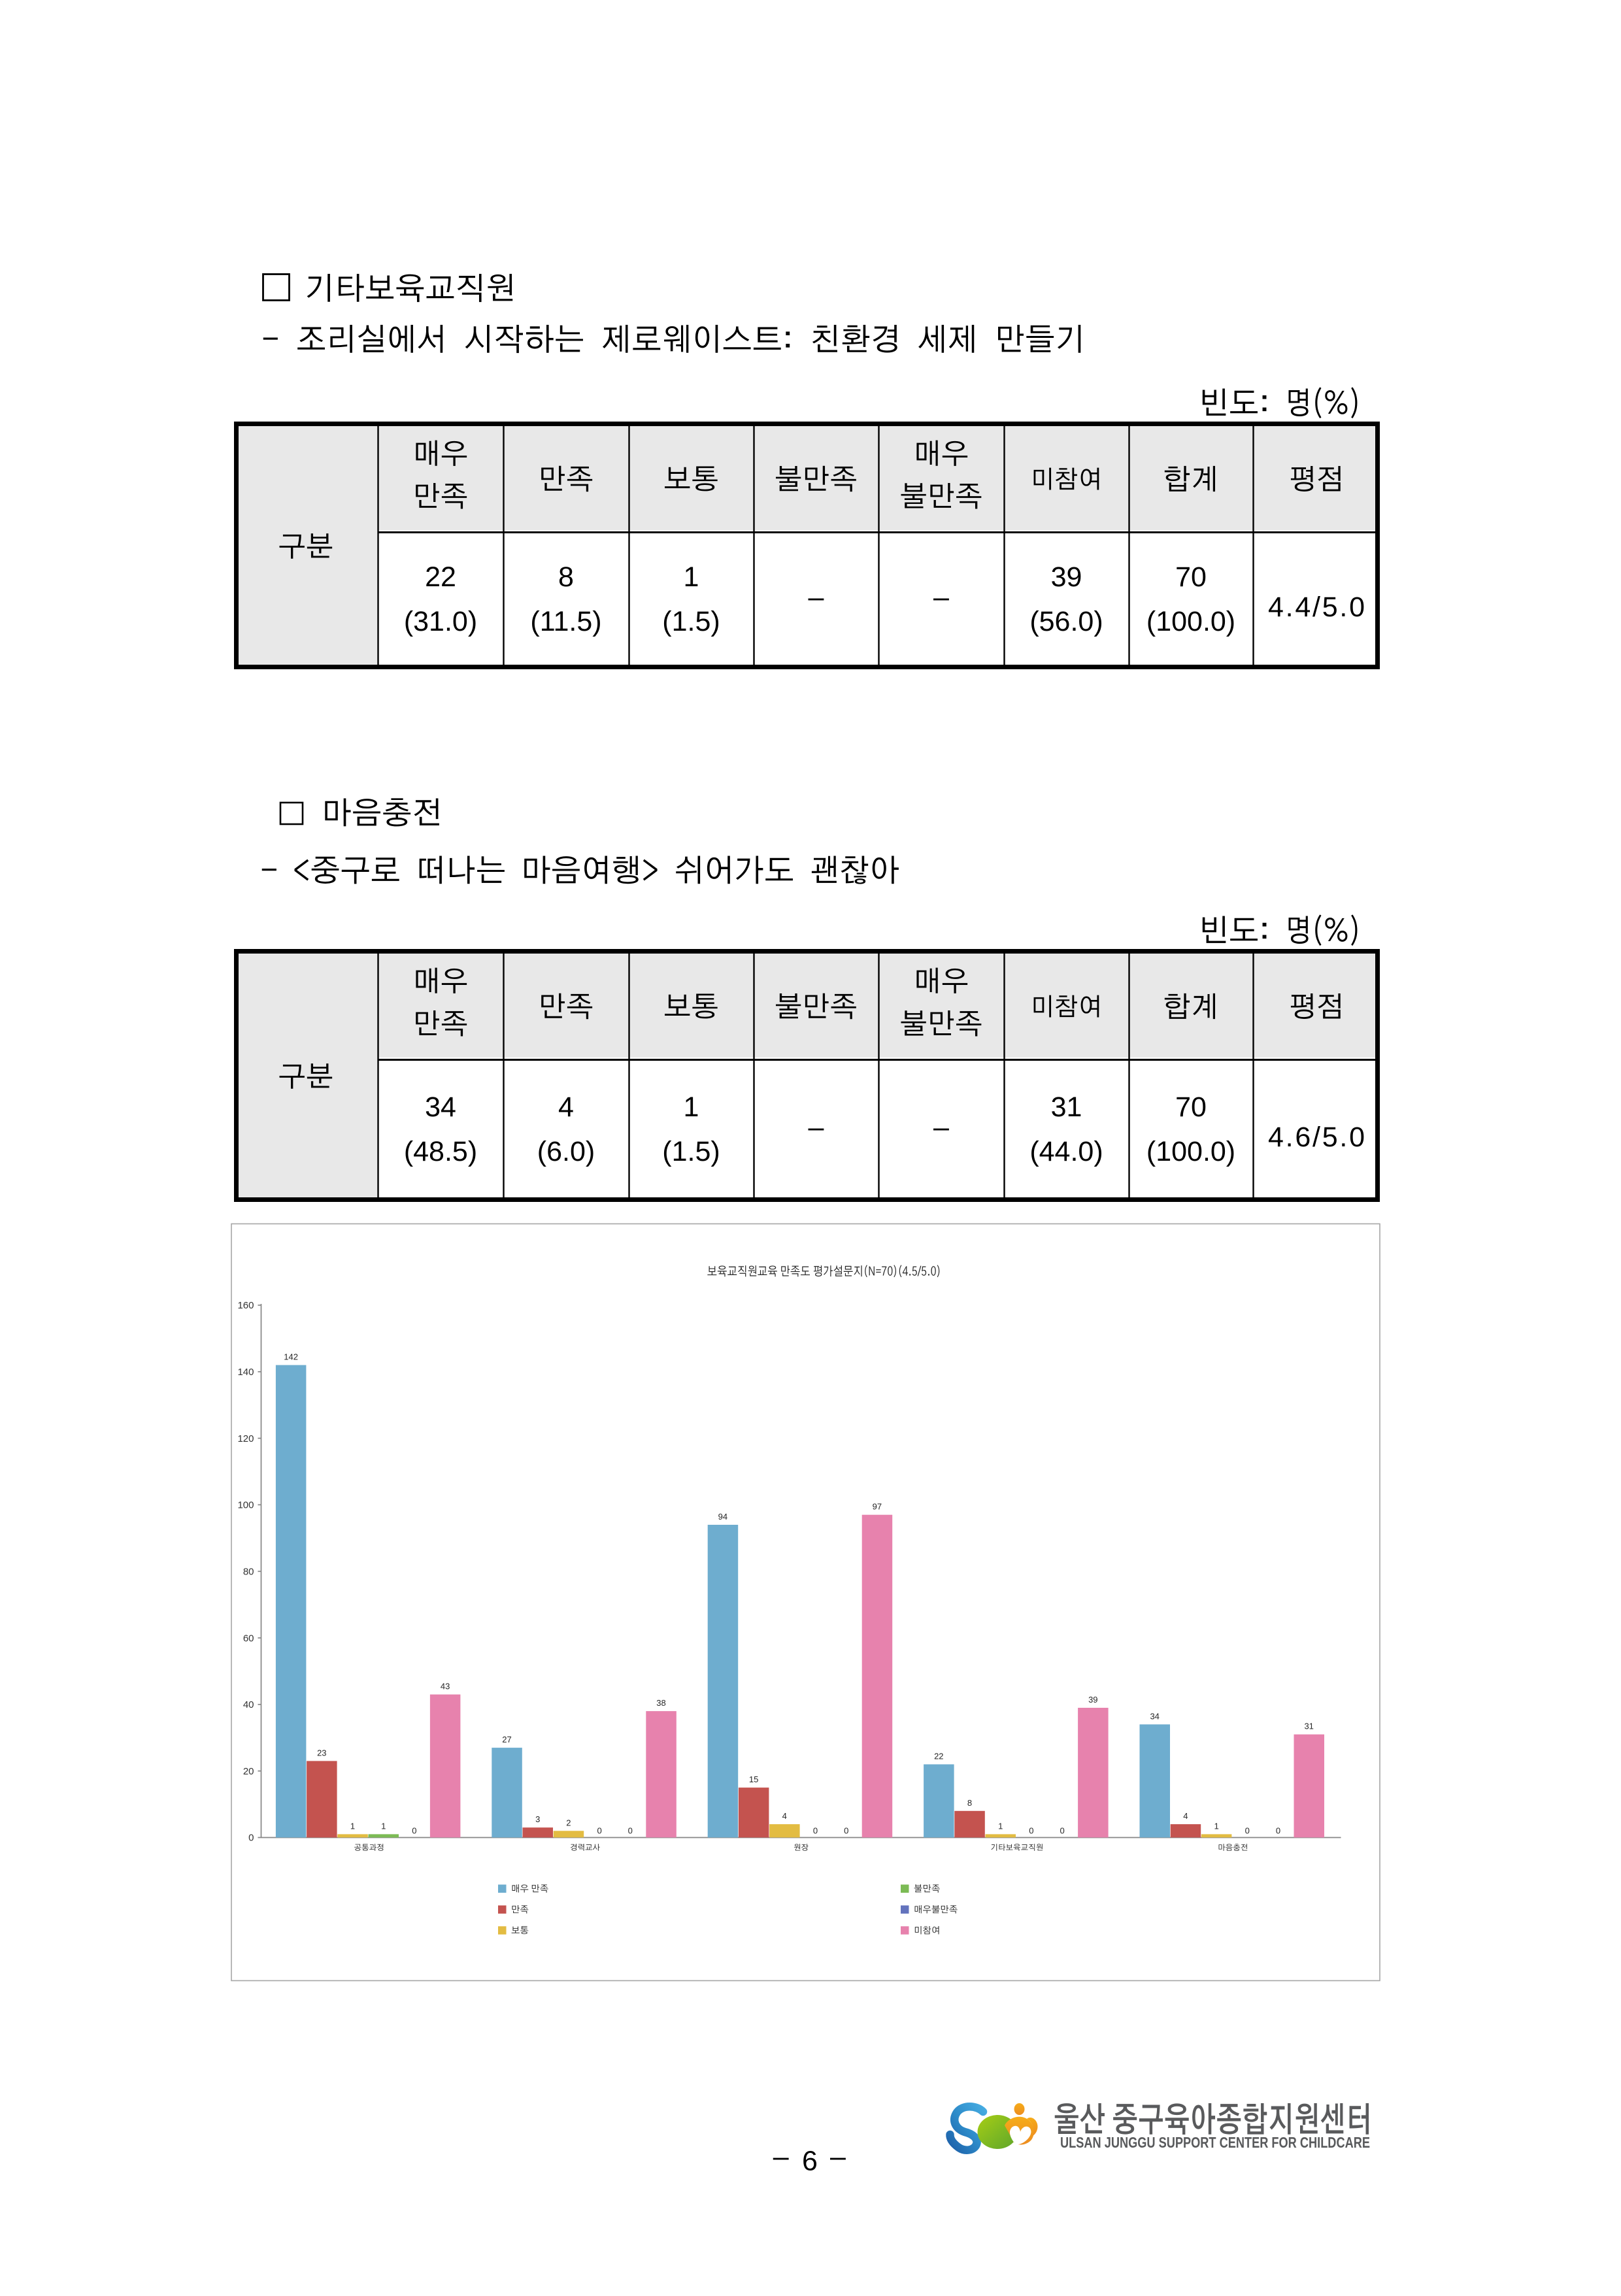 This screenshot has width=1621, height=2296. I want to click on svg-text: 2, so click(569, 1822).